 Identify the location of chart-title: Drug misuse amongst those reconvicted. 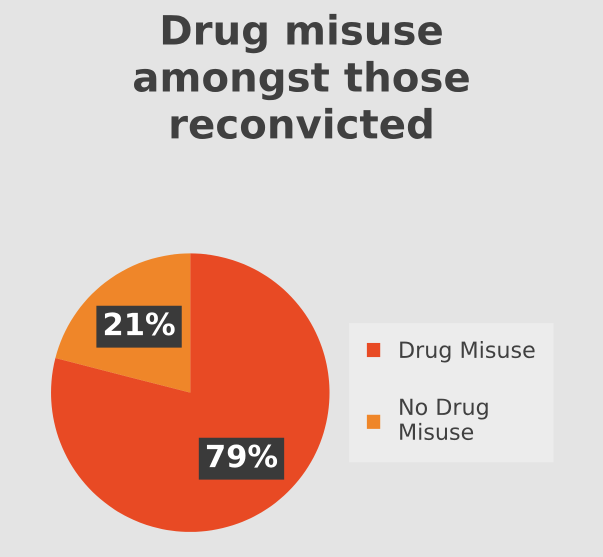
(301, 76).